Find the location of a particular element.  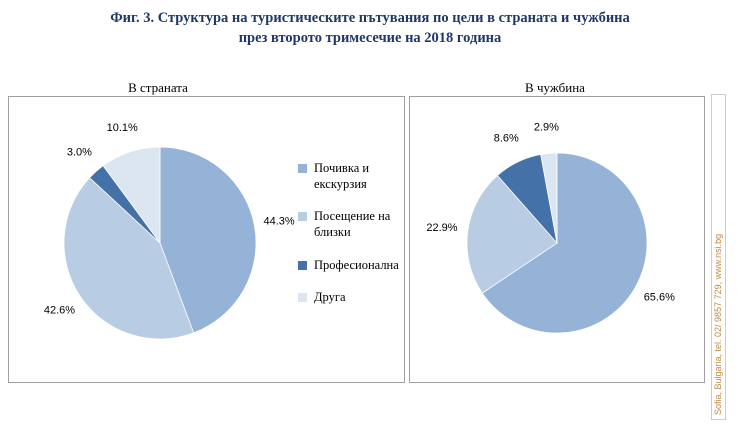

legend-label: Посещение на близки is located at coordinates (352, 224).